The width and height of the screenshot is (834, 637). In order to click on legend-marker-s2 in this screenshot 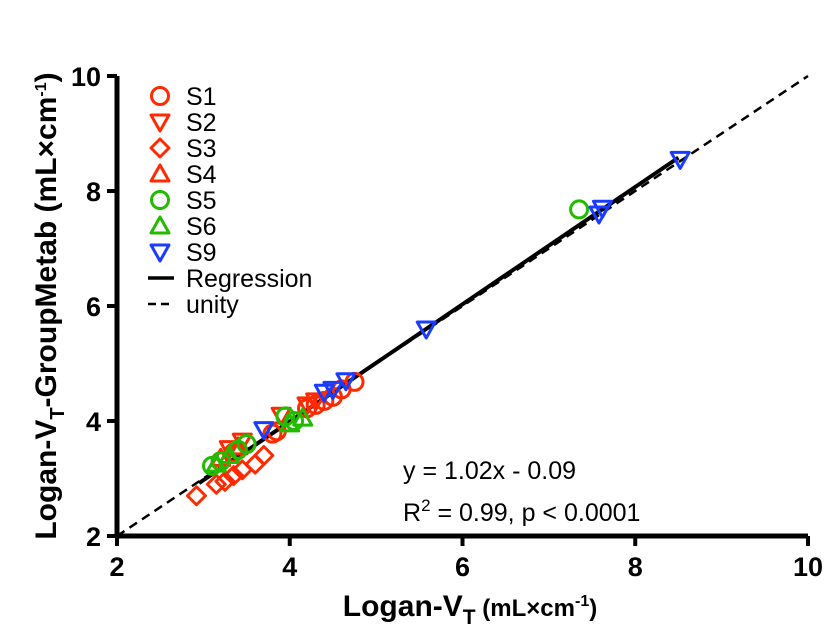, I will do `click(160, 123)`.